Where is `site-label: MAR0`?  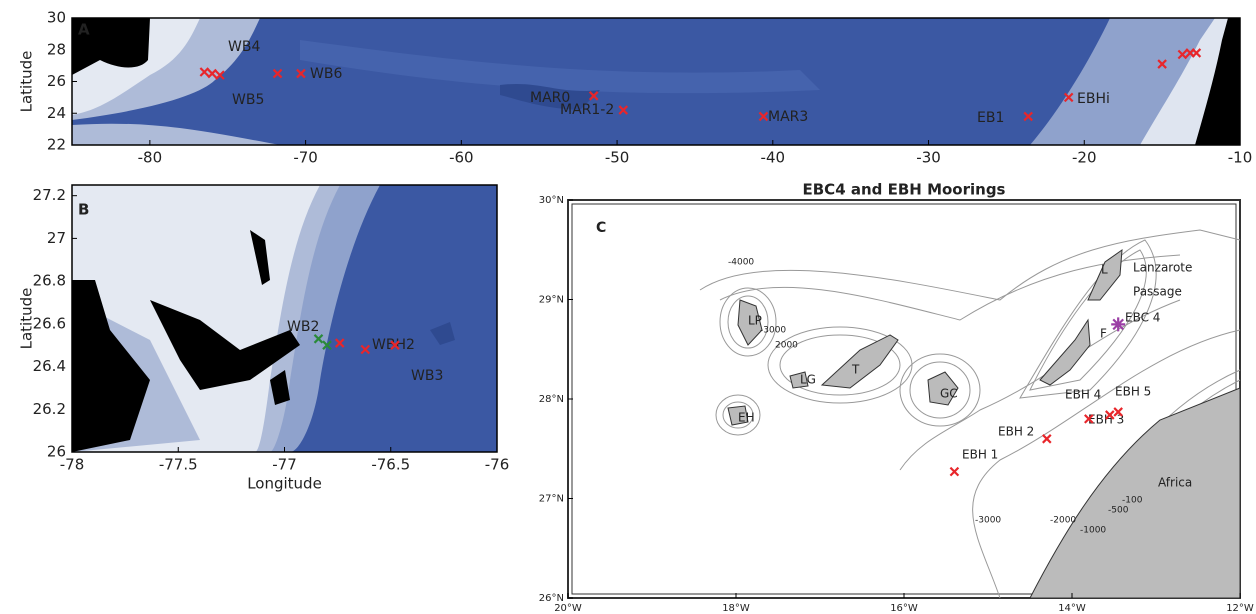
site-label: MAR0 is located at coordinates (550, 98).